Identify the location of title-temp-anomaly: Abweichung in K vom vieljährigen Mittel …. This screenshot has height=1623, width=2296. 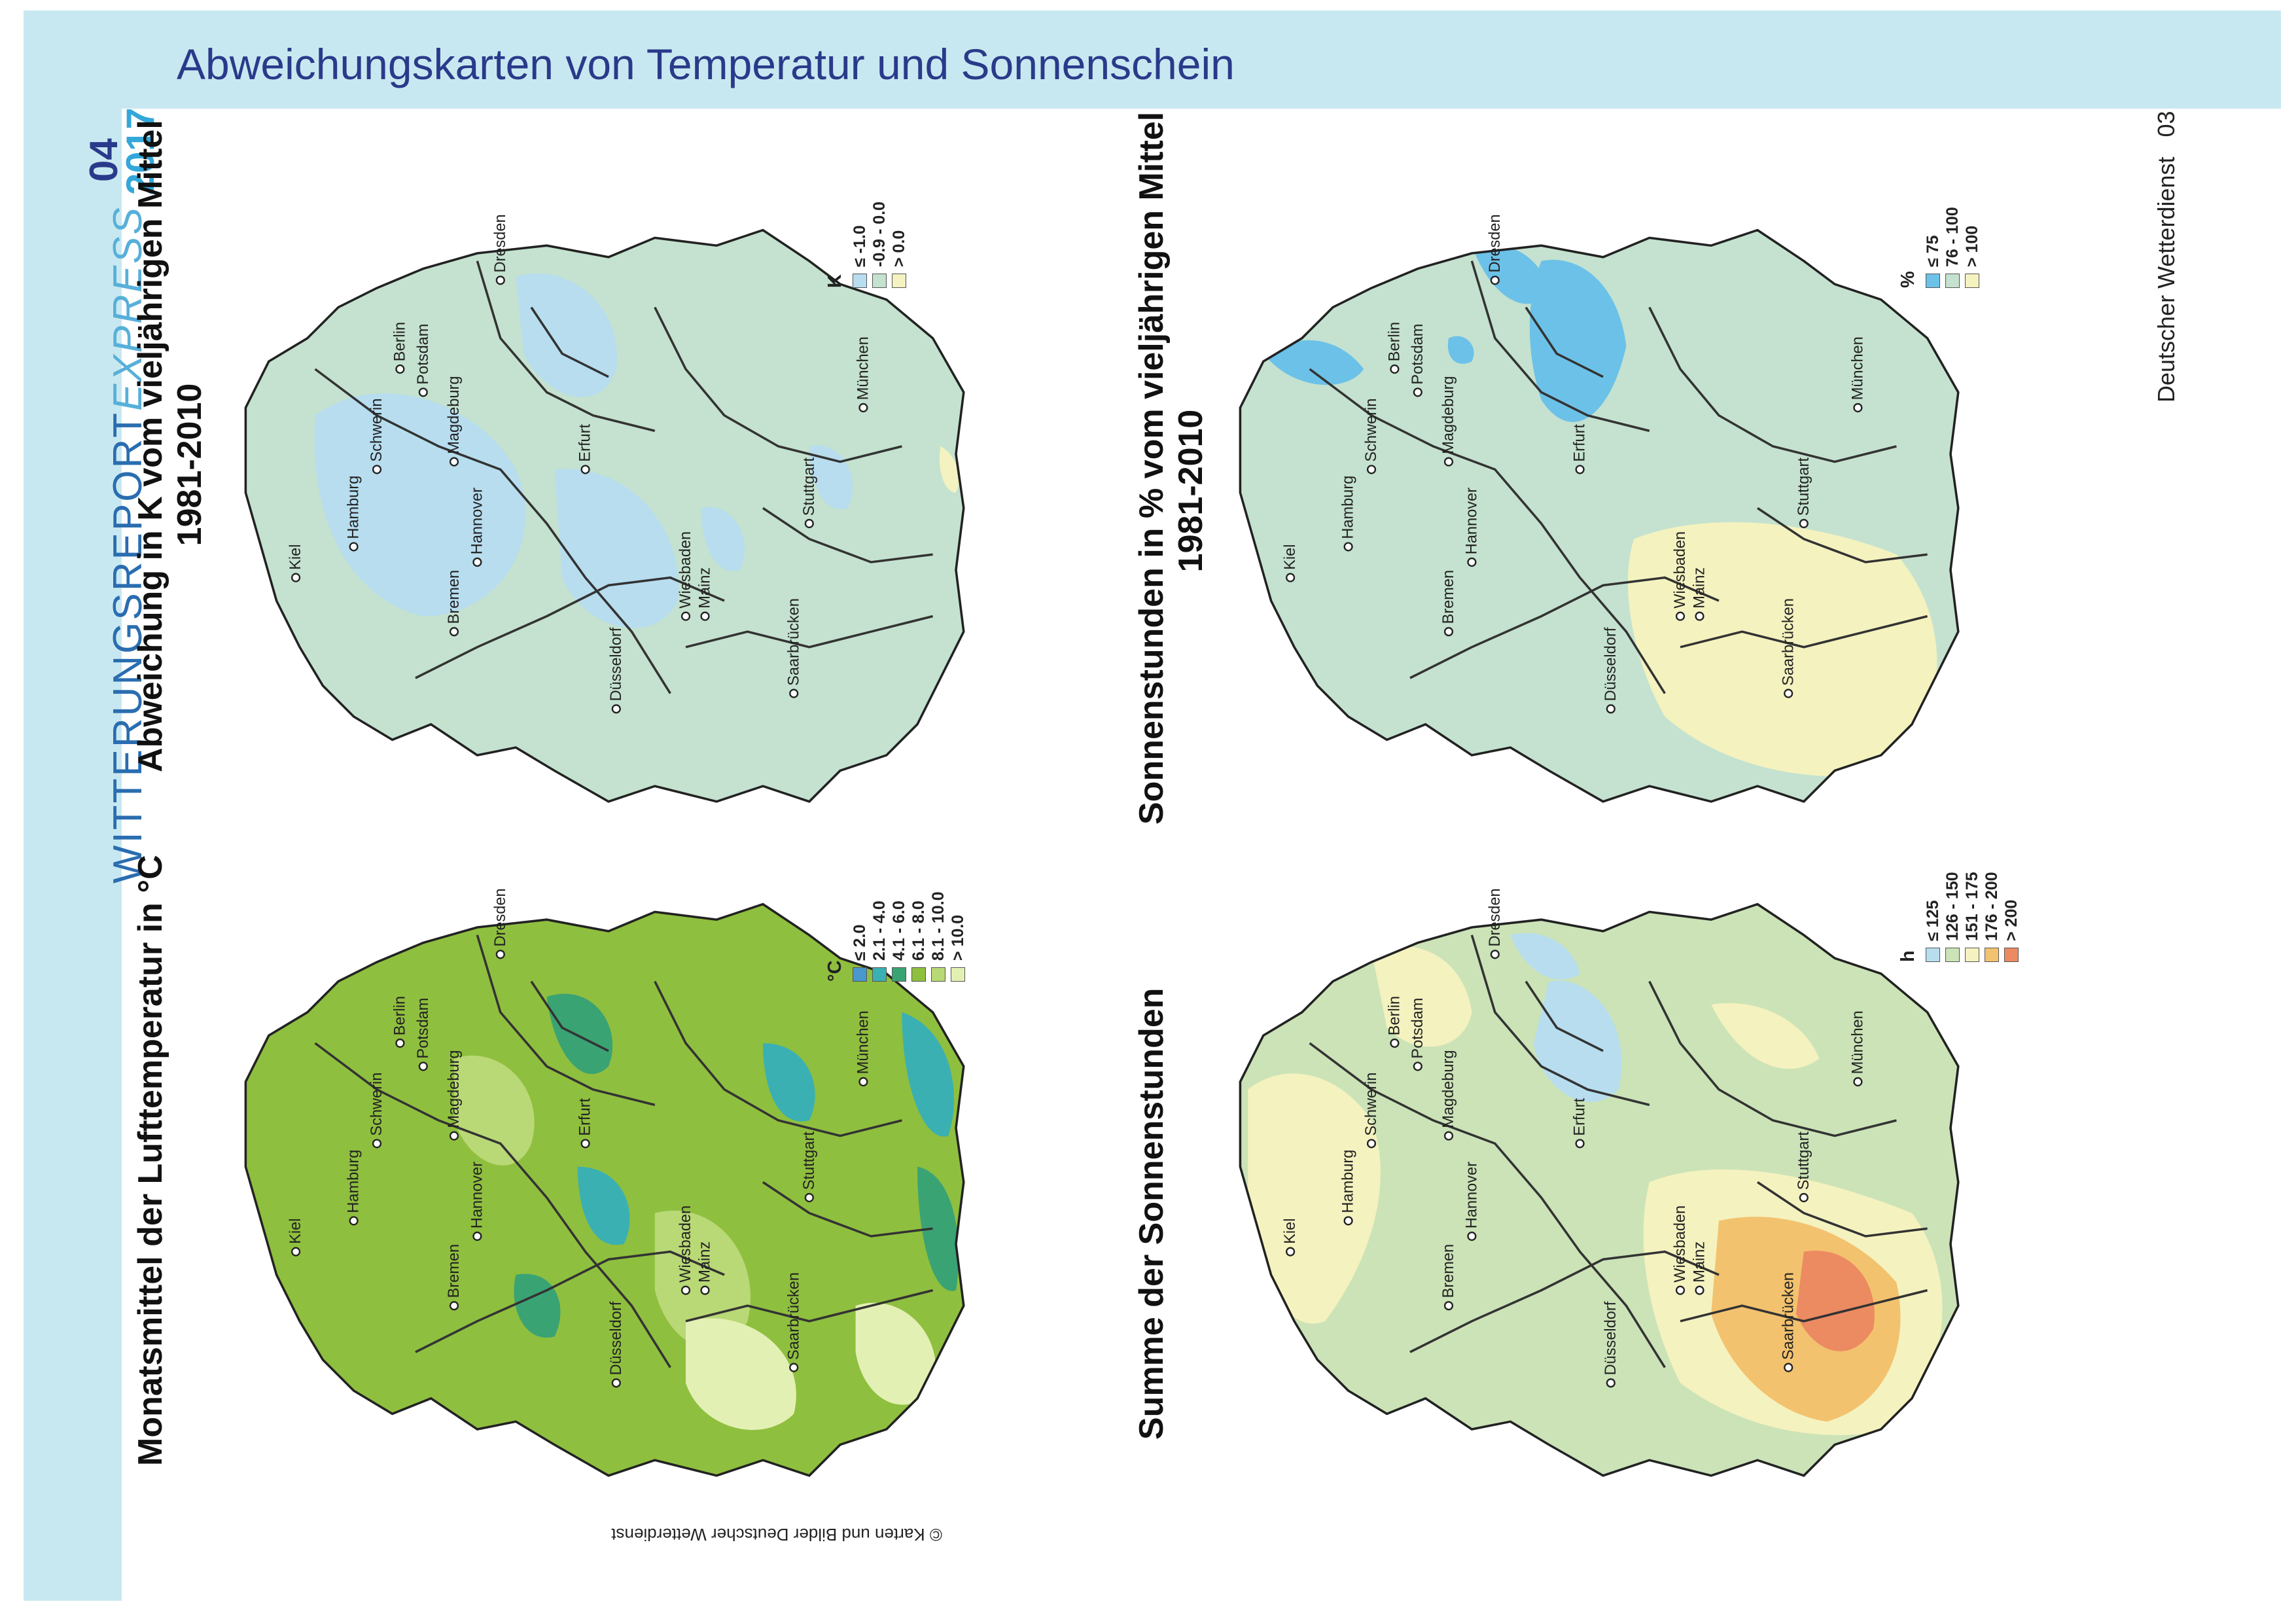
(170, 446).